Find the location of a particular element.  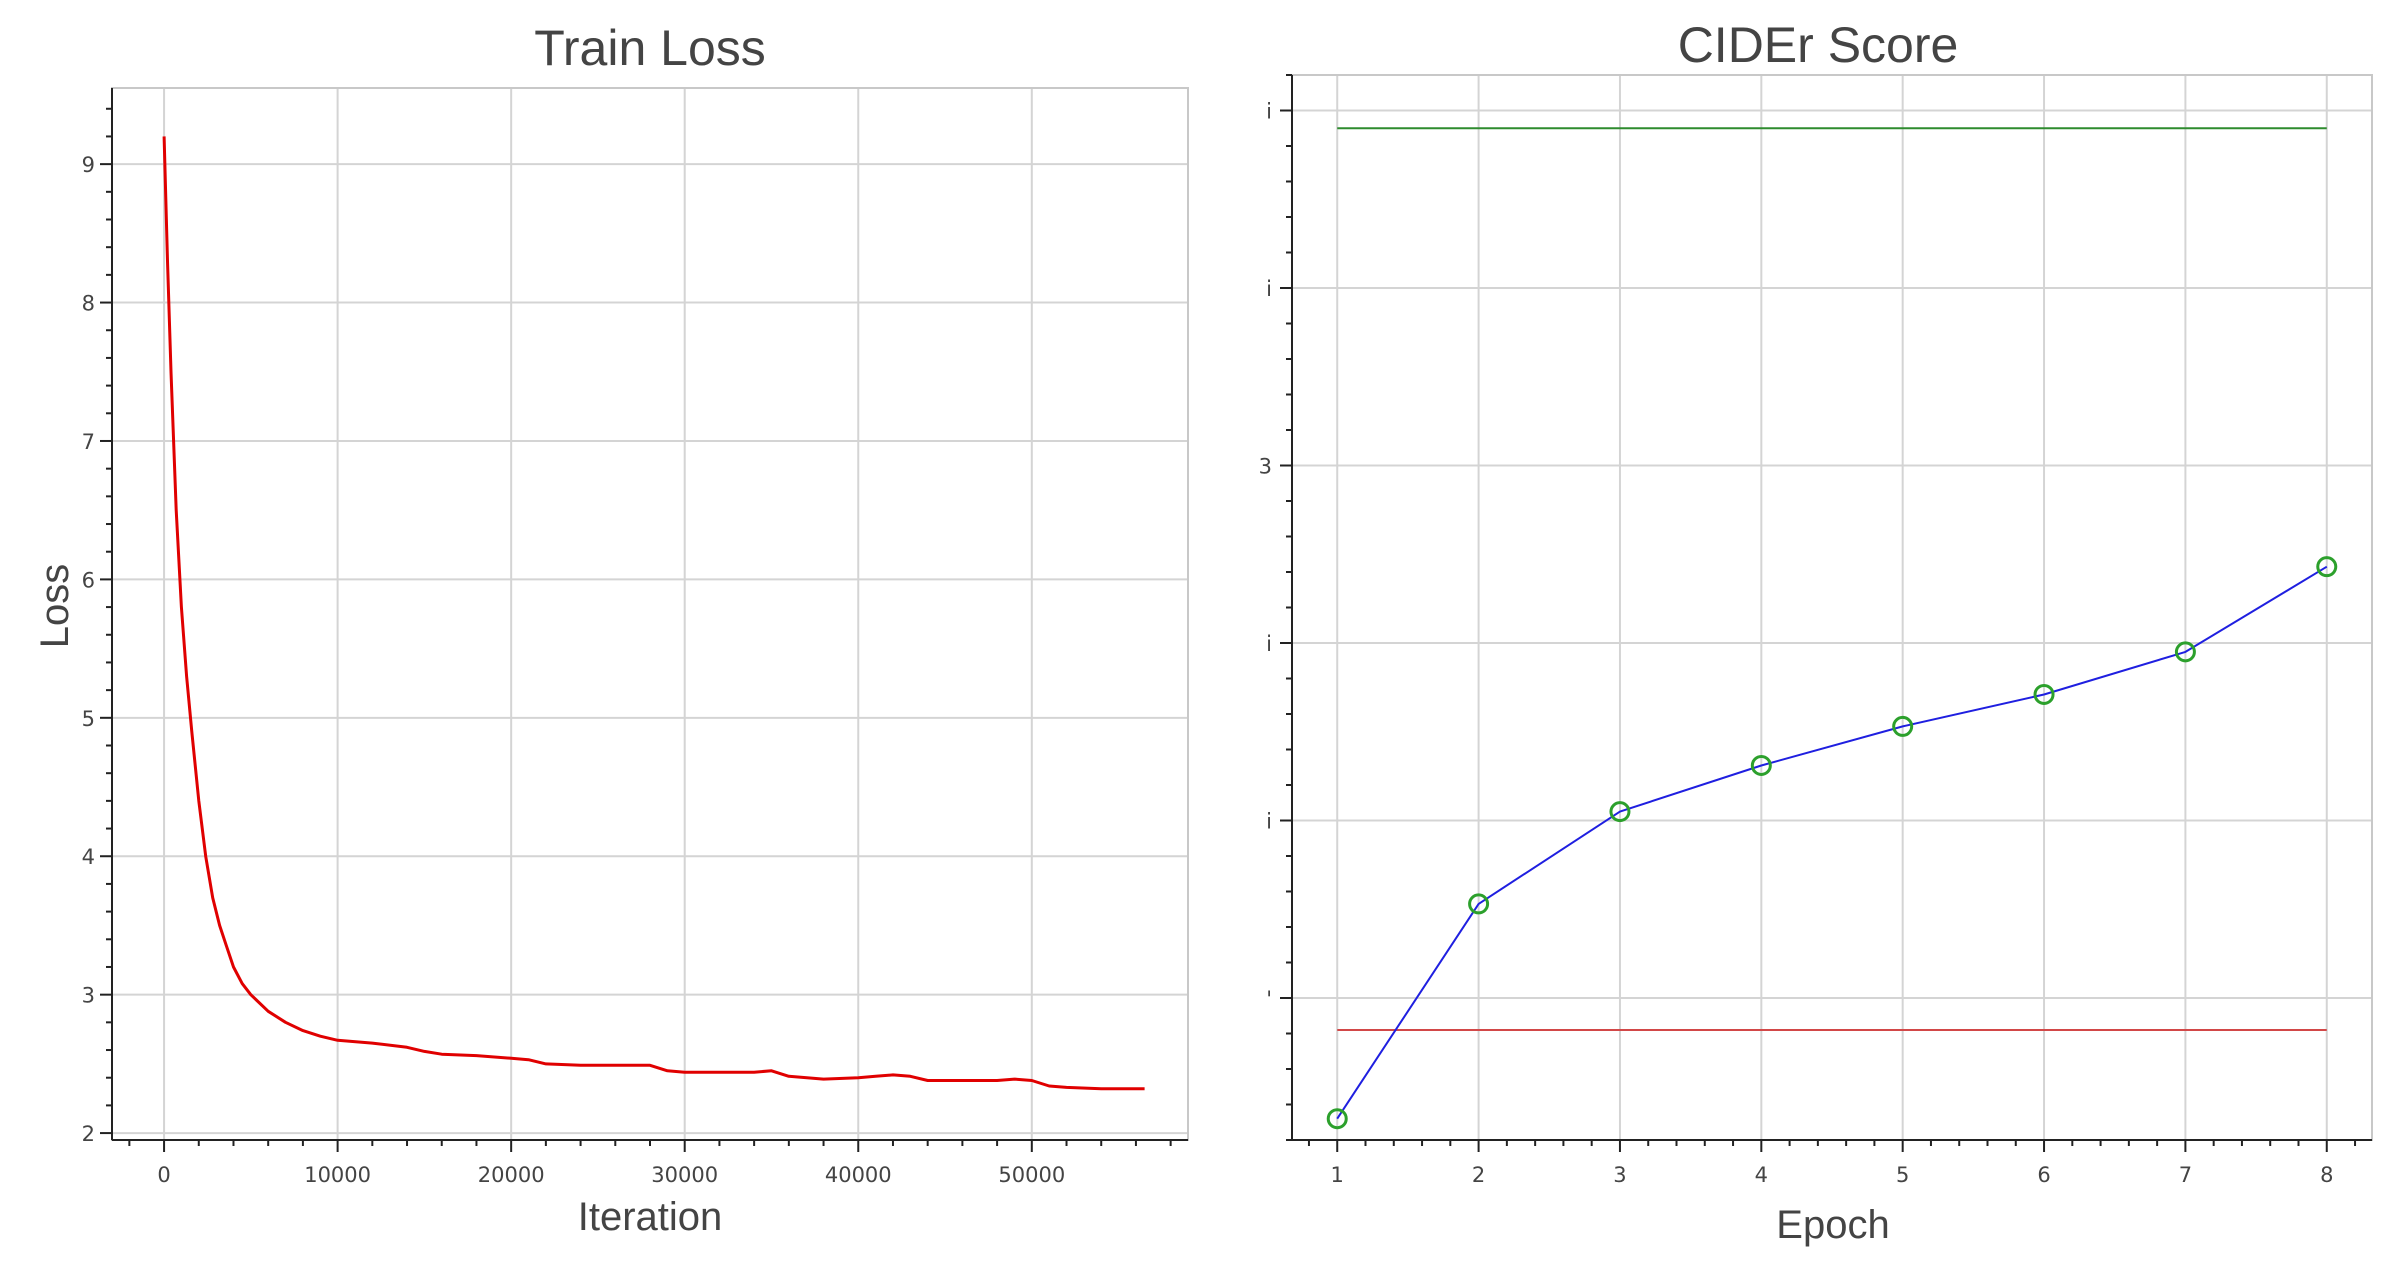

train-loss-xlabel: Iteration is located at coordinates (650, 1217).